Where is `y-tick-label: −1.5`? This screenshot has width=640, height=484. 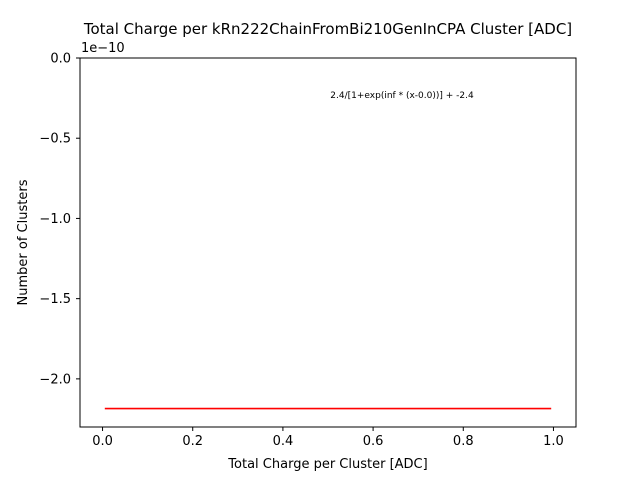 y-tick-label: −1.5 is located at coordinates (55, 299).